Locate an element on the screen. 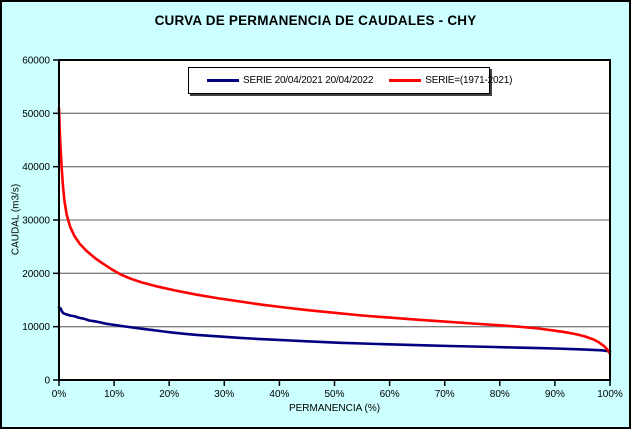 This screenshot has height=429, width=631. legend-label-serie-1971-2021: SERIE=(1971-2021) is located at coordinates (469, 80).